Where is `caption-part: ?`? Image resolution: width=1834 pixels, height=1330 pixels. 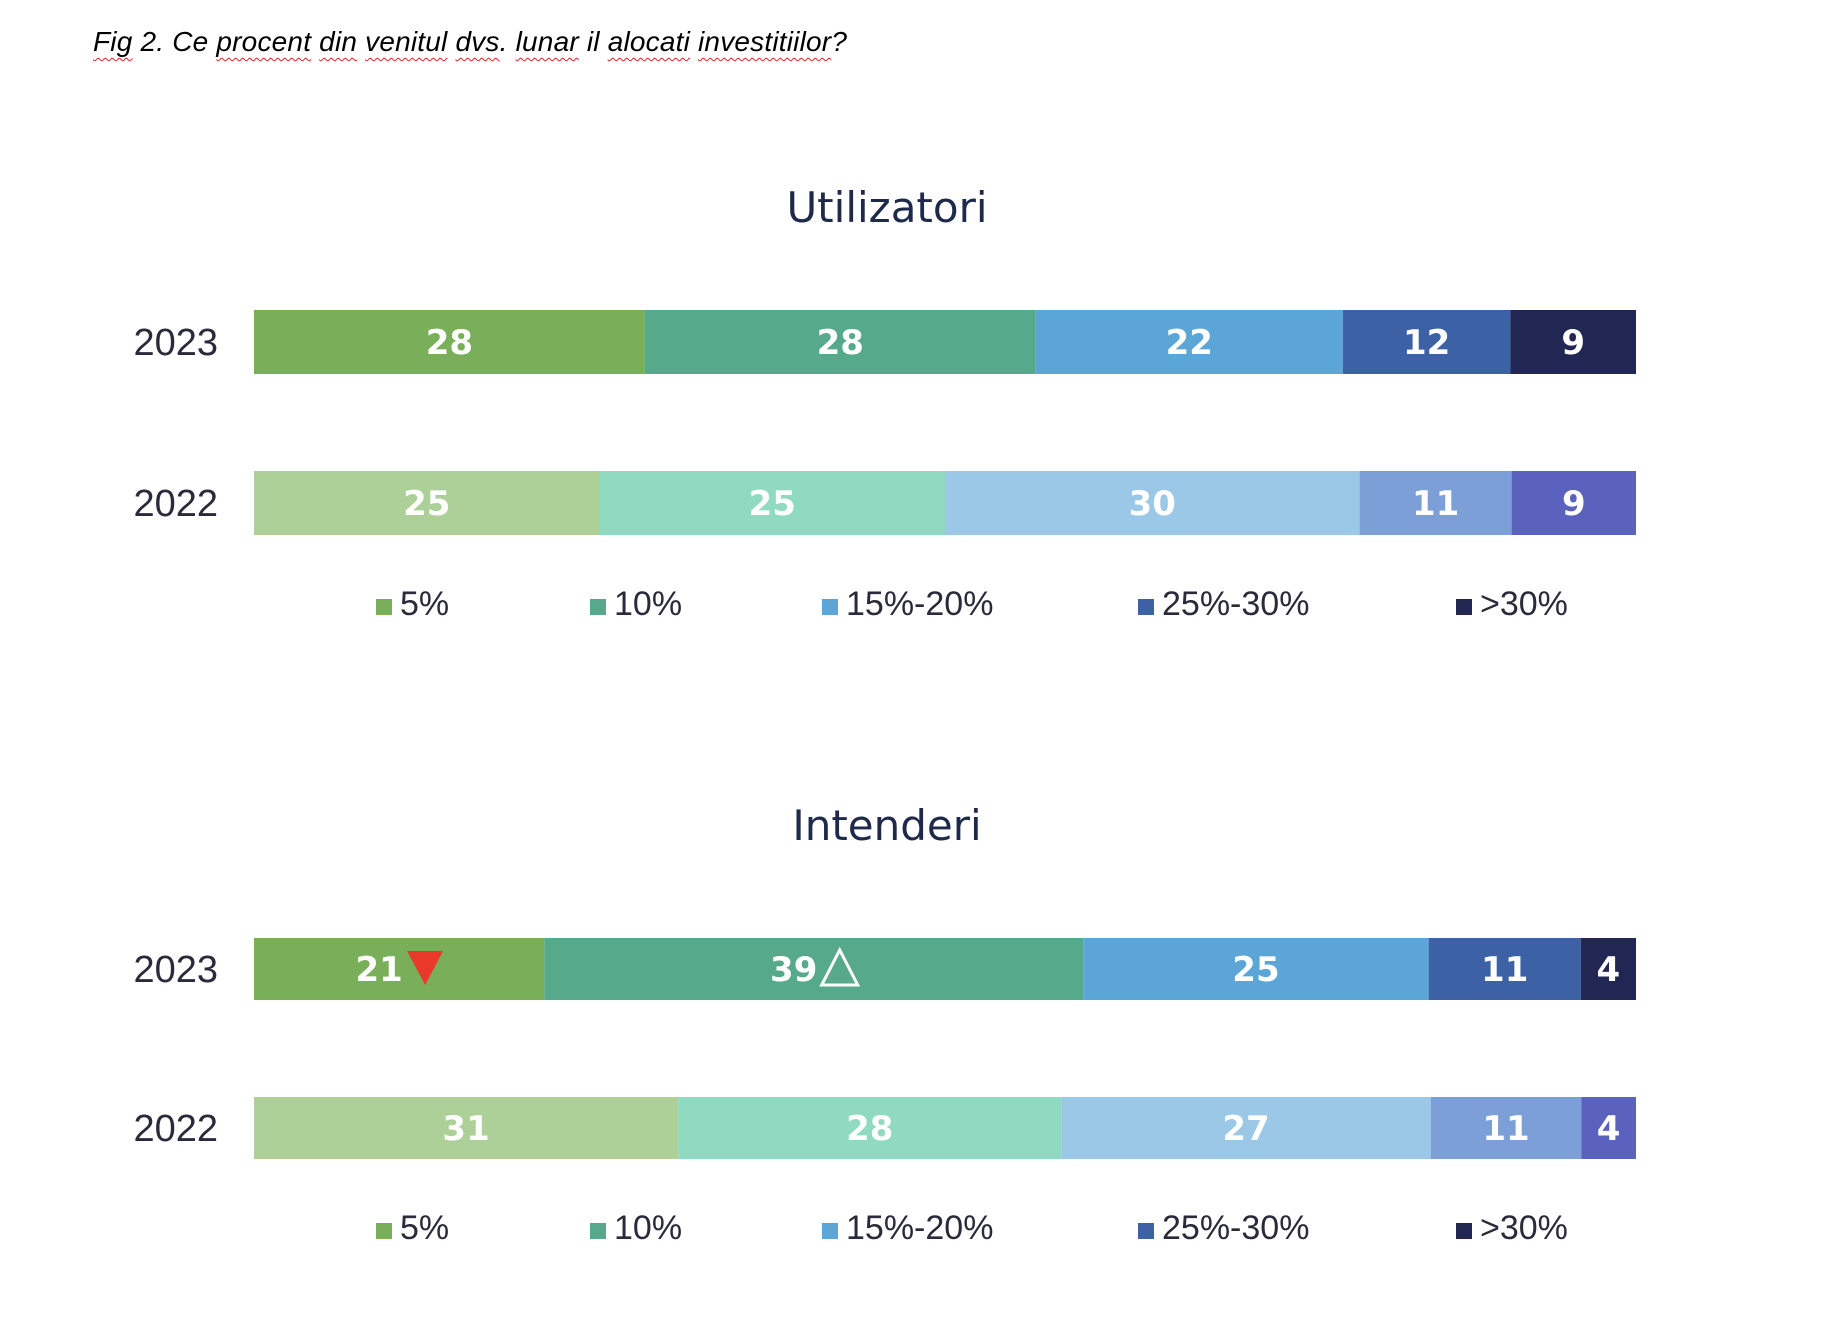 caption-part: ? is located at coordinates (839, 41).